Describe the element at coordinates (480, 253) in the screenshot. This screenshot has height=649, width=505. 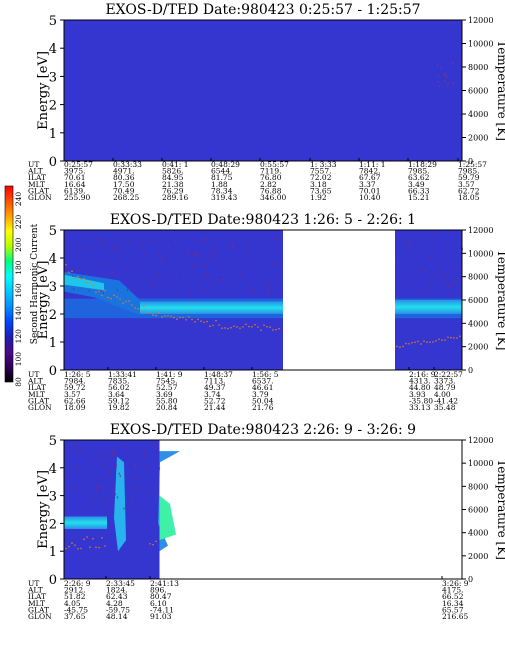
I see `y2-tick-label: 10000` at that location.